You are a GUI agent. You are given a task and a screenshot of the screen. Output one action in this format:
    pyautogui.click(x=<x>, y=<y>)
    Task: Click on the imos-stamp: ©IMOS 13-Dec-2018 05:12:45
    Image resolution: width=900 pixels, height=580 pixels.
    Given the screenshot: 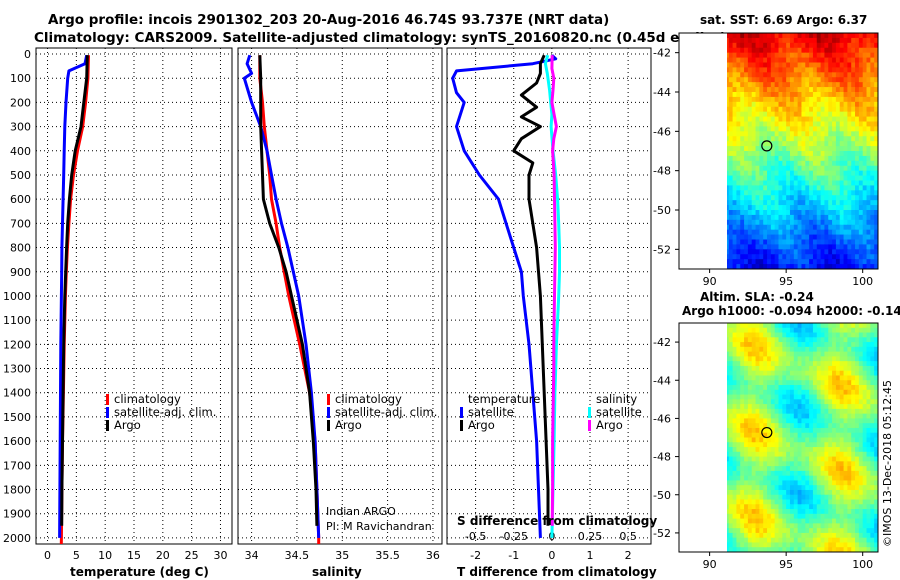 What is the action you would take?
    pyautogui.click(x=887, y=463)
    